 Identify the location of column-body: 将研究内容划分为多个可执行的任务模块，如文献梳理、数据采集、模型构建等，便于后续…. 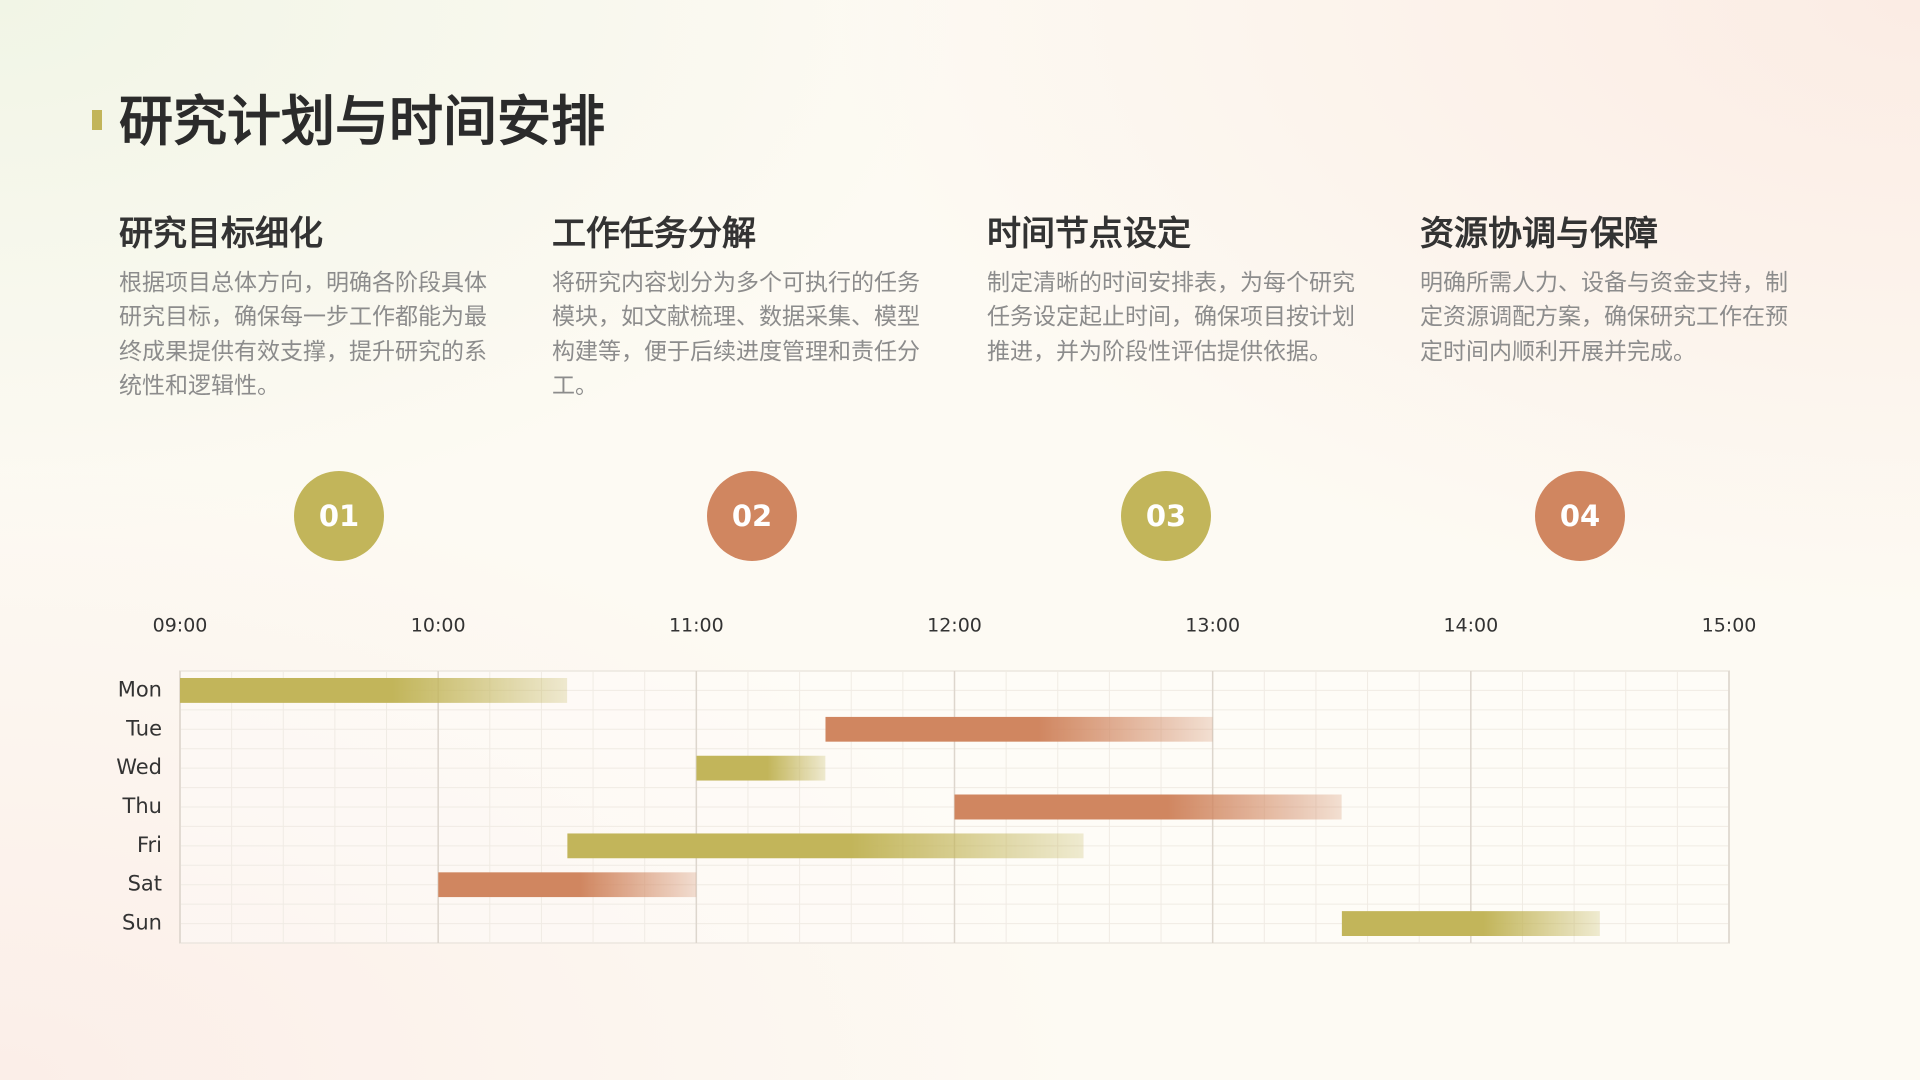
(736, 334).